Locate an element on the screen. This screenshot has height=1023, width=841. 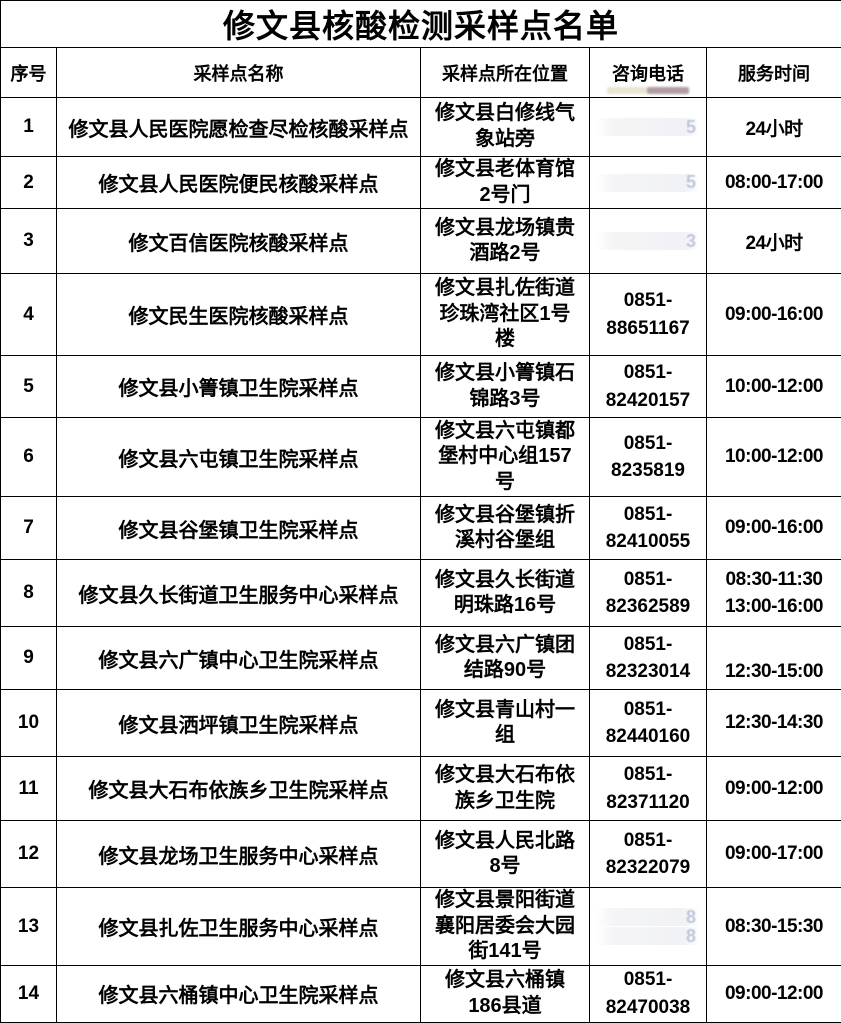
cell-time: 12:30-14:30 is located at coordinates (774, 723).